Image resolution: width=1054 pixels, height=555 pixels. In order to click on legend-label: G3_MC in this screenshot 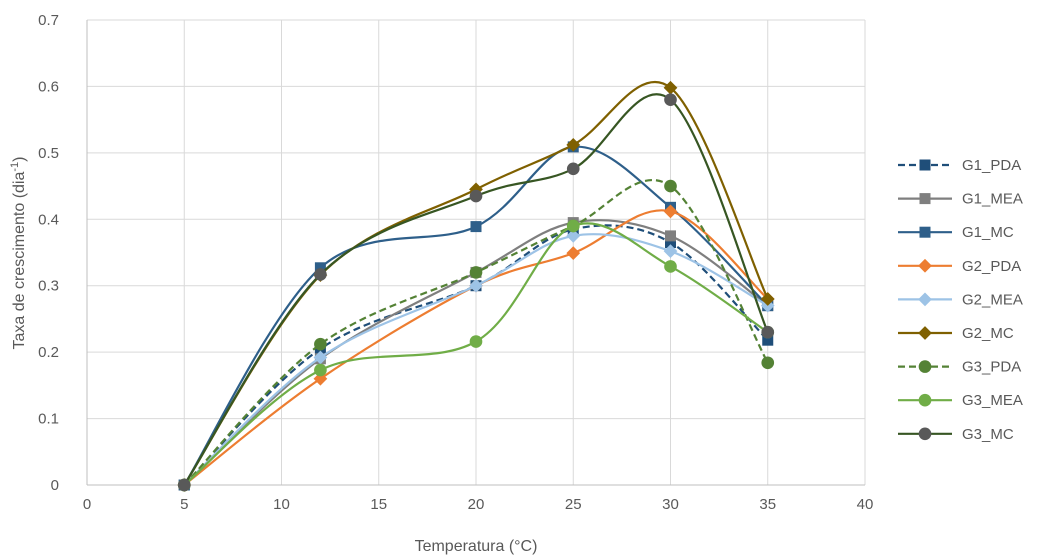, I will do `click(988, 434)`.